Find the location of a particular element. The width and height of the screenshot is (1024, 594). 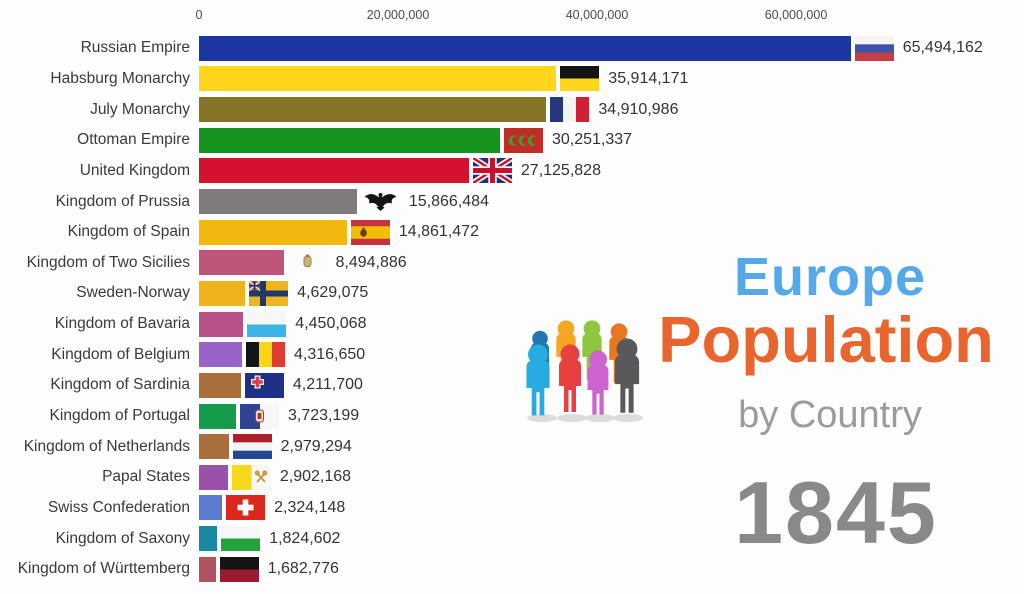

value-label: 4,629,075 is located at coordinates (333, 293).